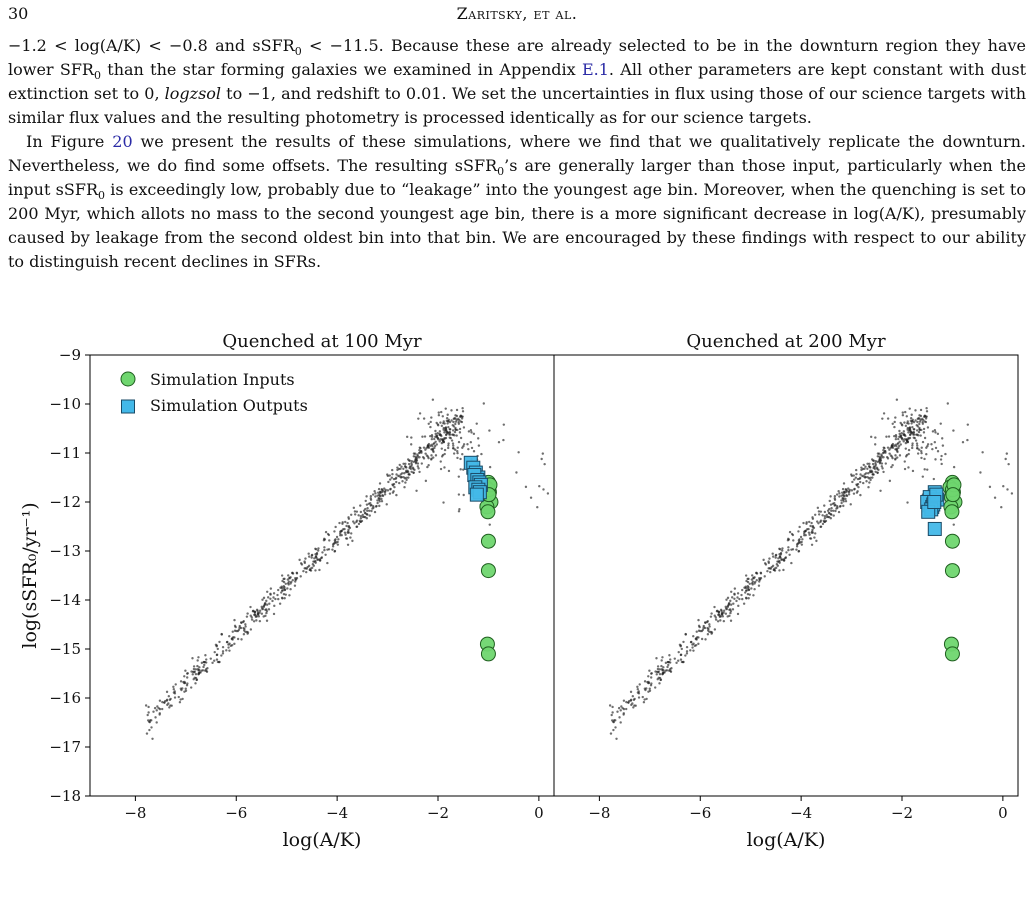 The image size is (1034, 901). What do you see at coordinates (122, 141) in the screenshot?
I see `cross-reference-link: 20` at bounding box center [122, 141].